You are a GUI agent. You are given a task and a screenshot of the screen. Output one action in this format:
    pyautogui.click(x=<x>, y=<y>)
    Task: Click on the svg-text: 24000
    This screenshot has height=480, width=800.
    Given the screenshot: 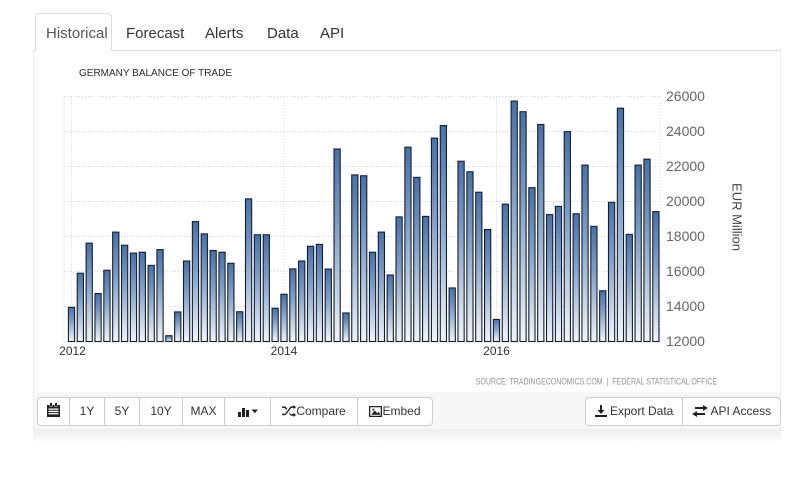 What is the action you would take?
    pyautogui.click(x=685, y=131)
    